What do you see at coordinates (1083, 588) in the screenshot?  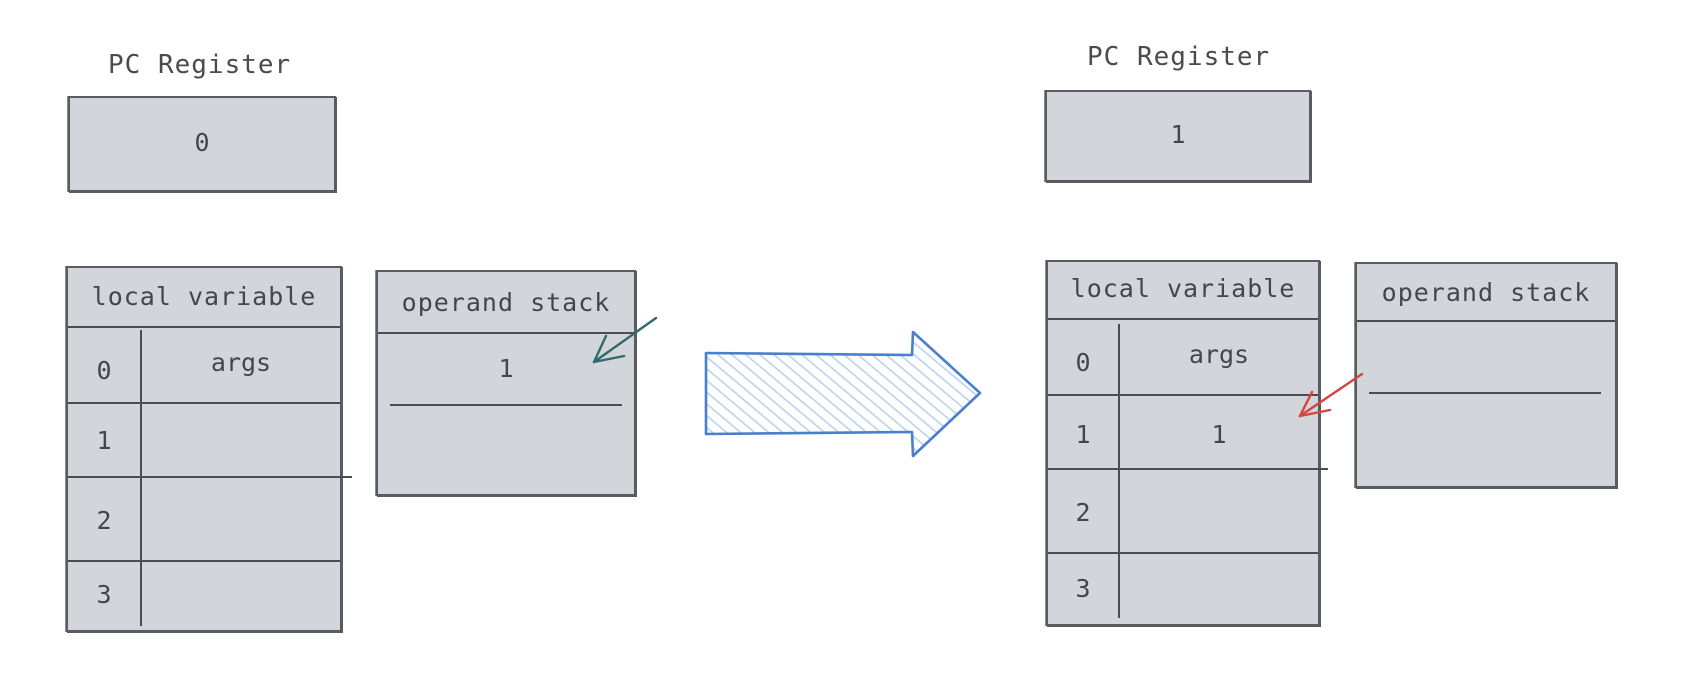 I see `after-lv-index: 3` at bounding box center [1083, 588].